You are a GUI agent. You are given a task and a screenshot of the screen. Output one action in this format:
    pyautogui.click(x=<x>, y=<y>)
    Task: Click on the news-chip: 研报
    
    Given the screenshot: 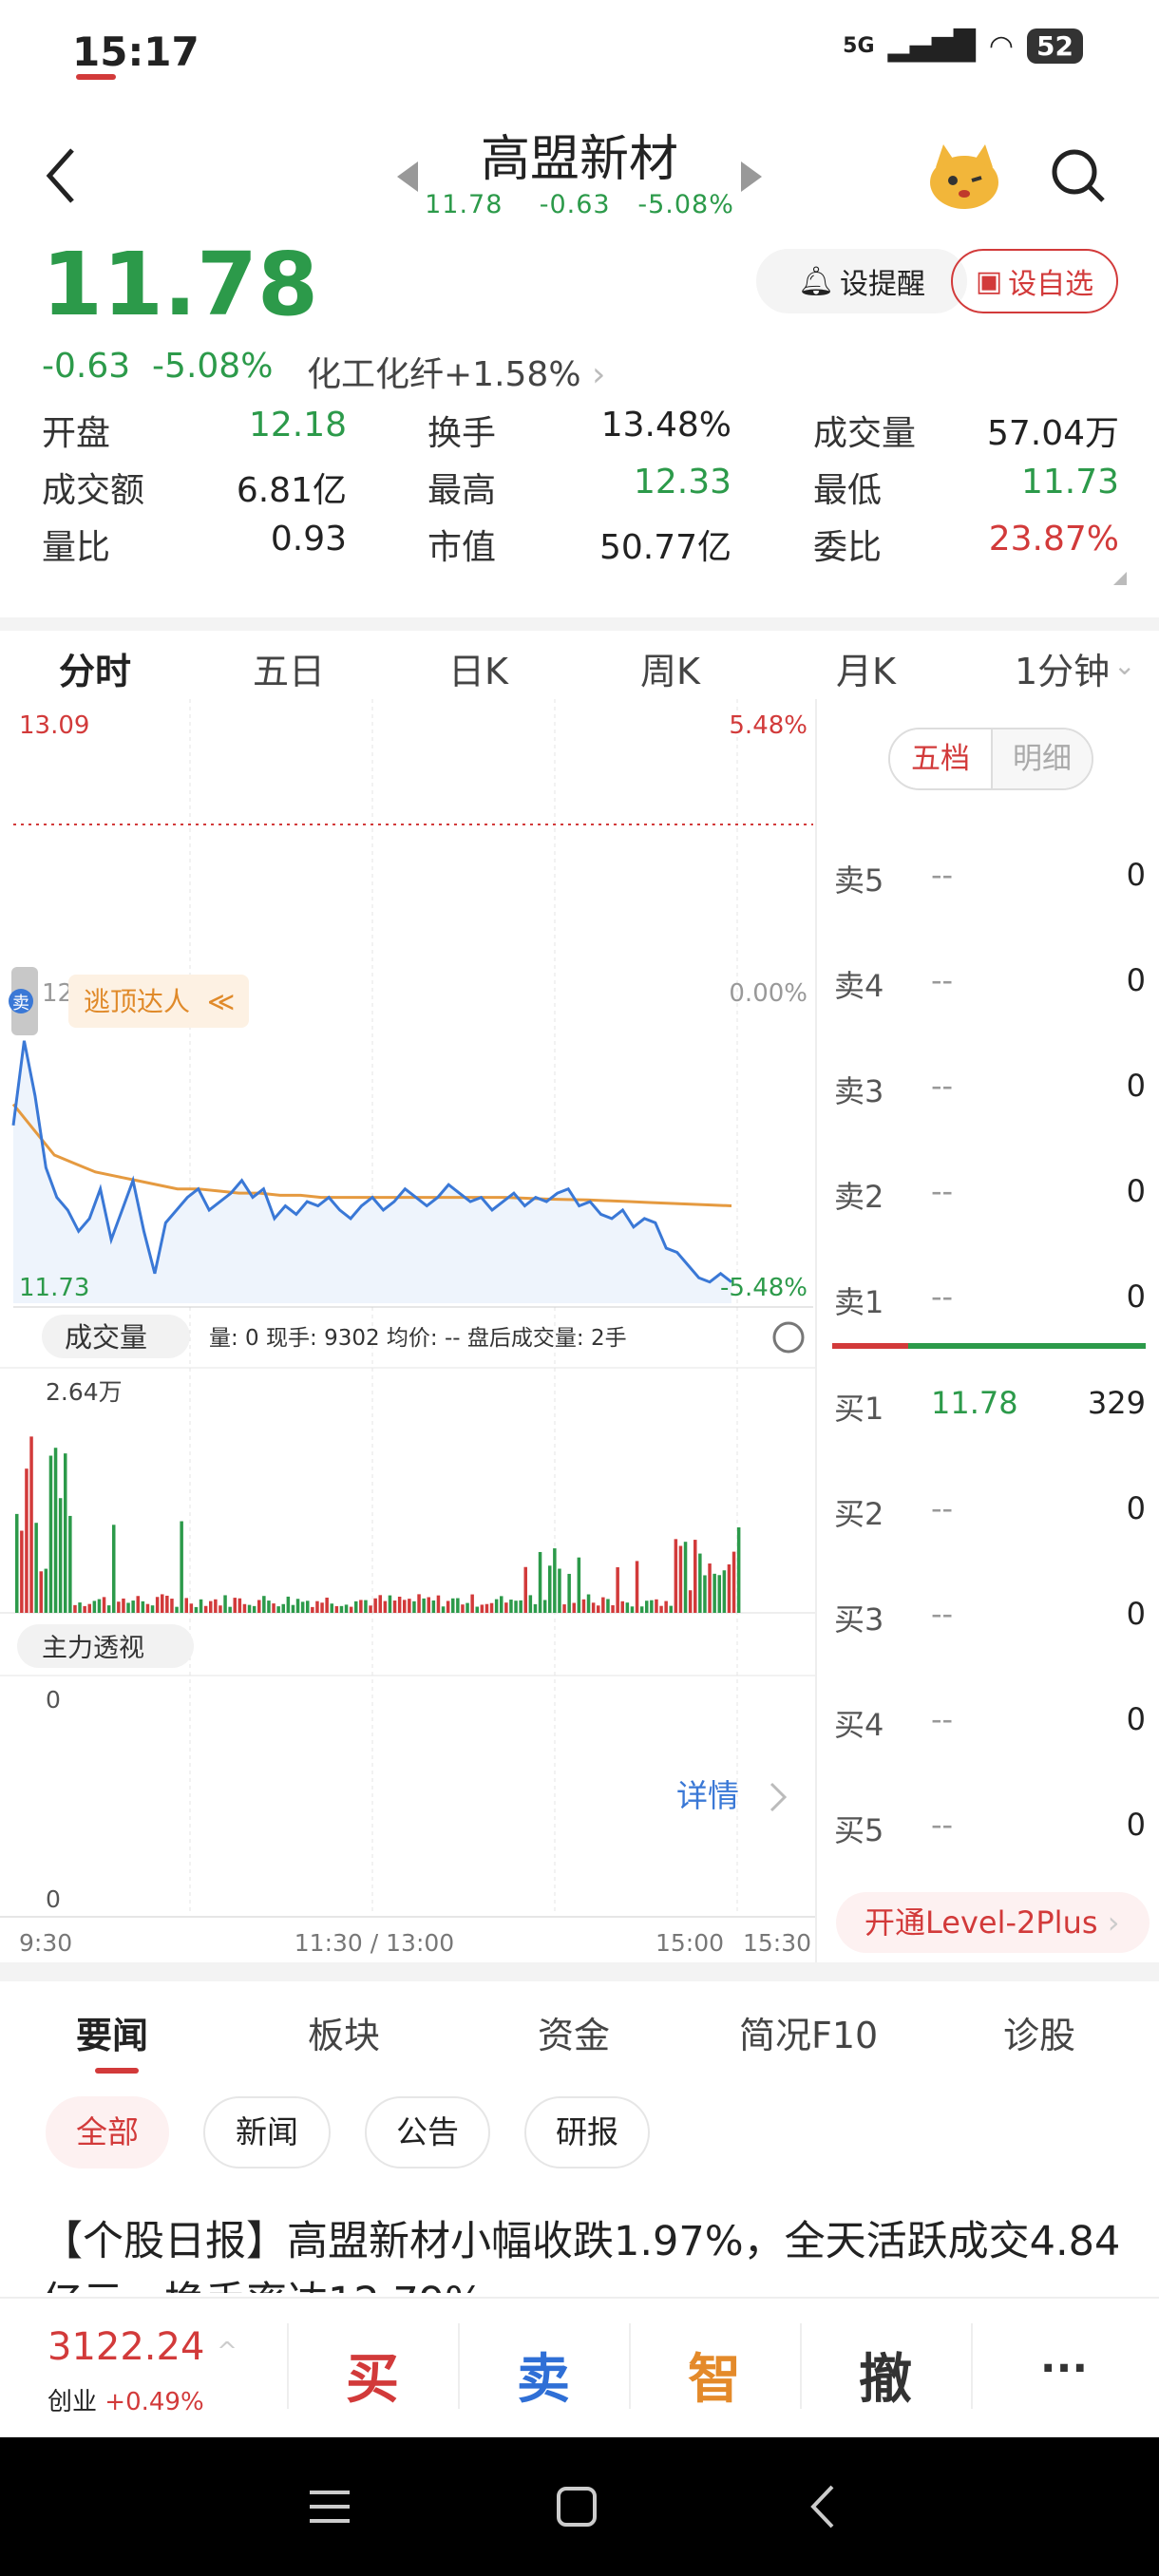 What is the action you would take?
    pyautogui.click(x=587, y=2132)
    